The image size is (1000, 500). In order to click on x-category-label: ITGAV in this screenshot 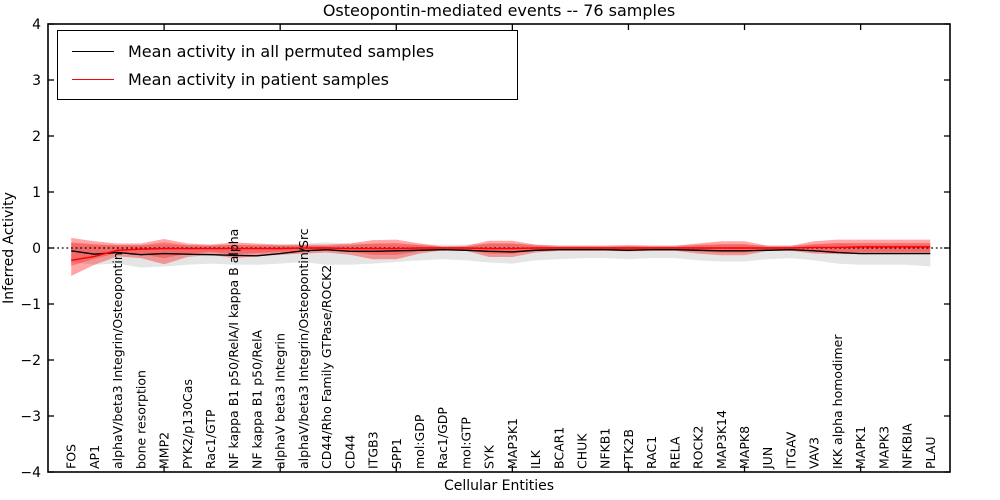, I will do `click(790, 450)`.